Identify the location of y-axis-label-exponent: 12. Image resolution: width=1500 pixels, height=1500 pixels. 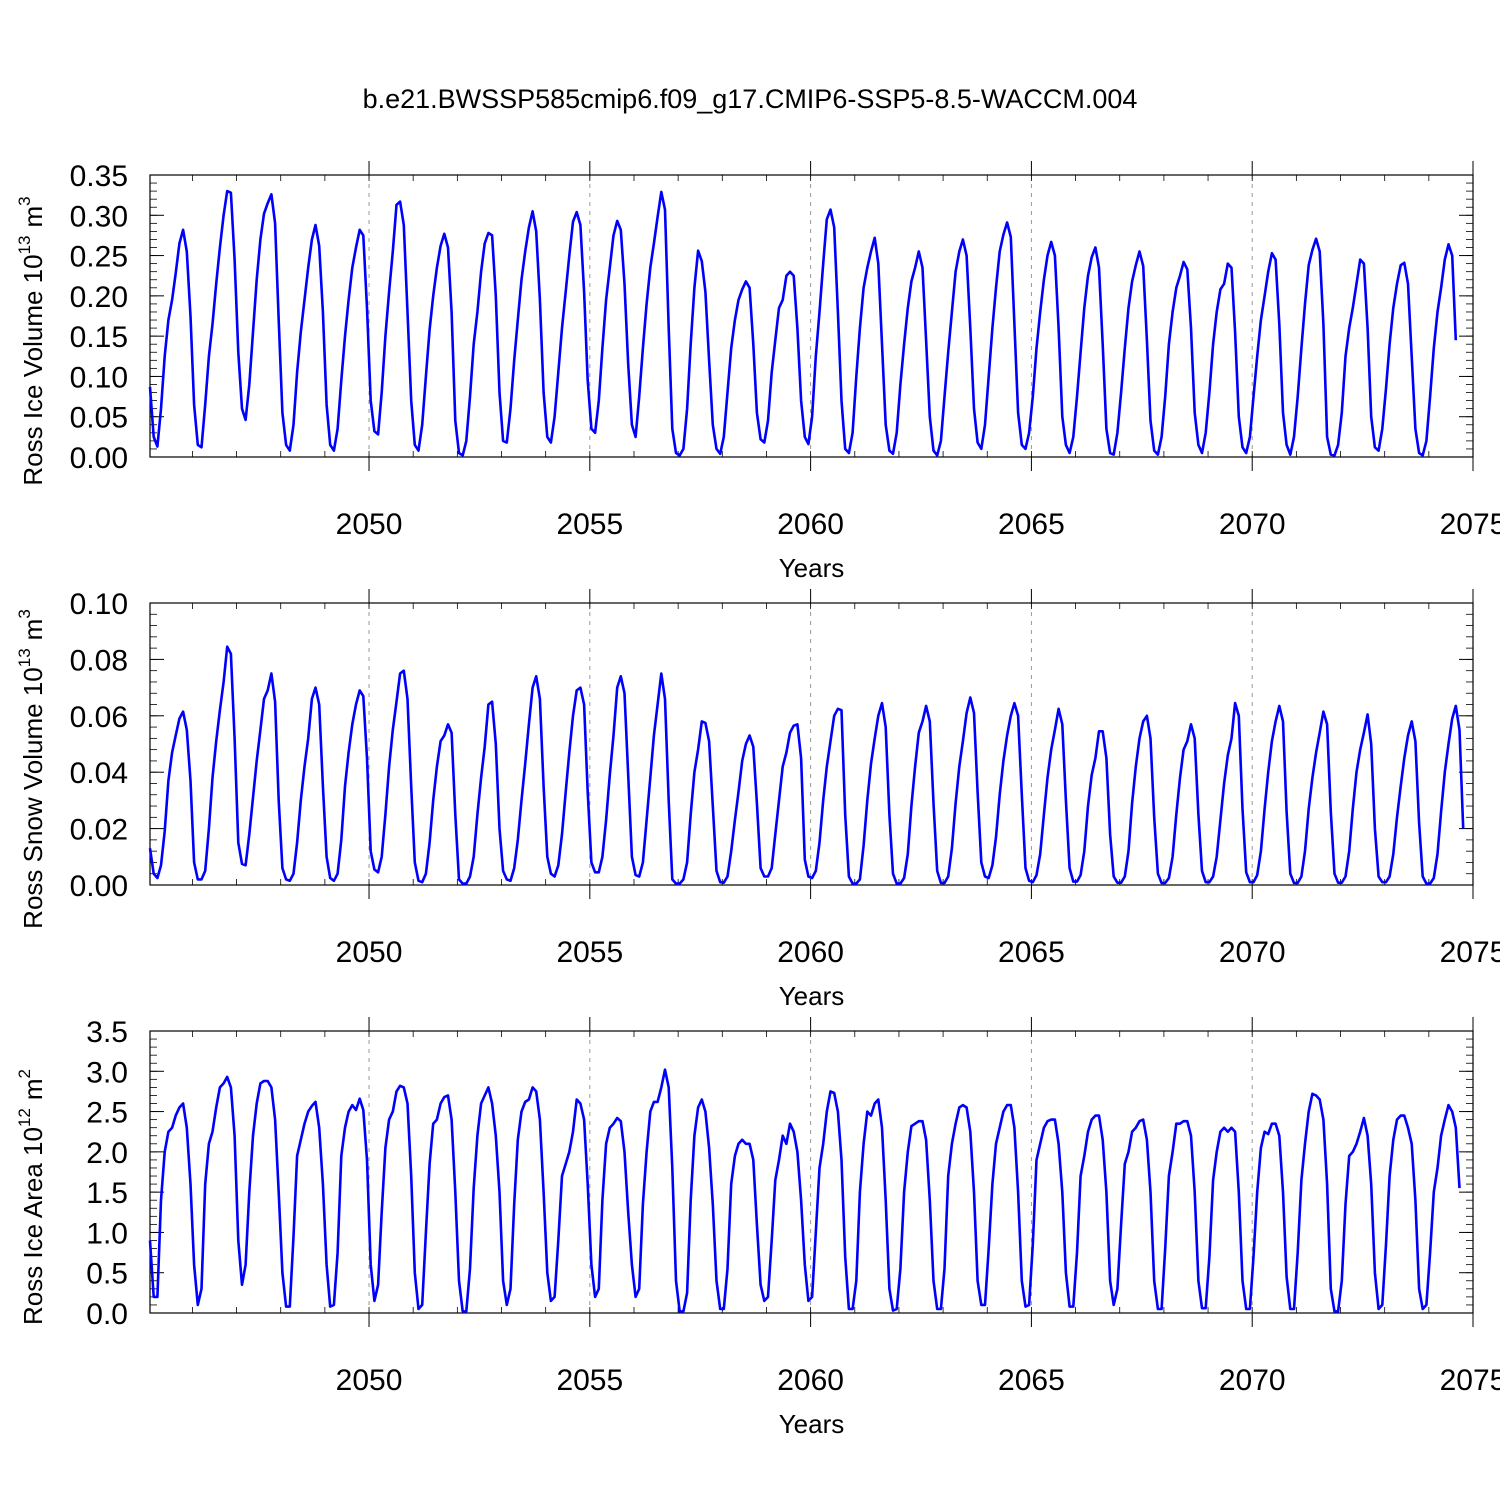
(24, 1117).